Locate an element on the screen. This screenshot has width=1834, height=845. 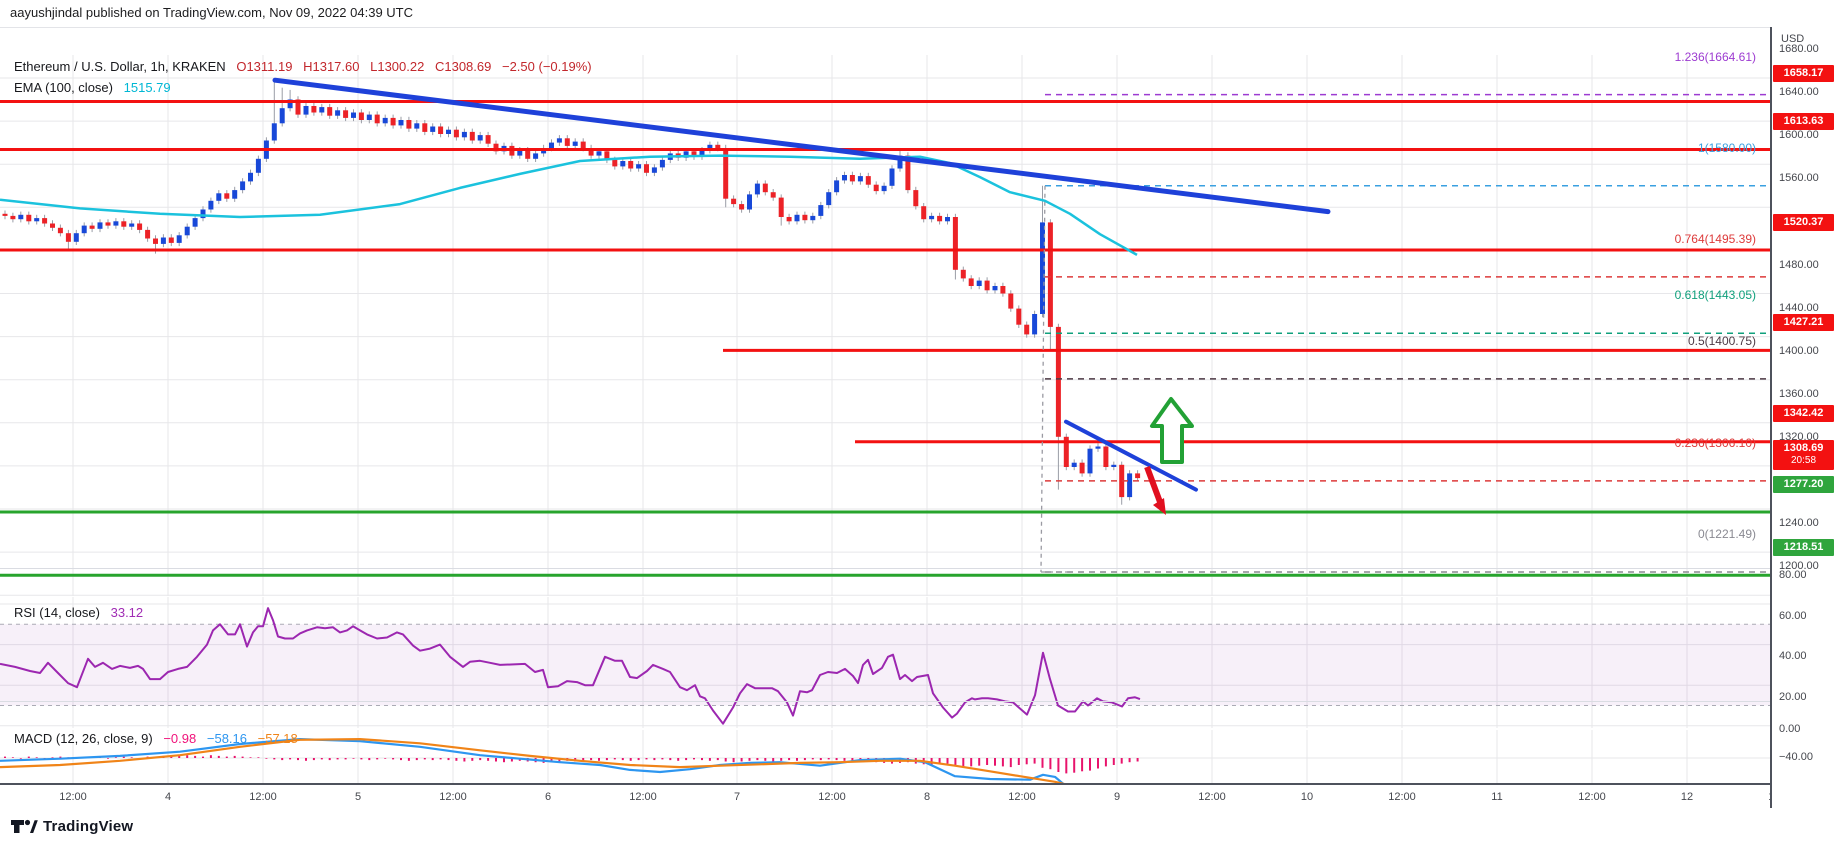
price-tick-label: 1480.00 is located at coordinates (1799, 264).